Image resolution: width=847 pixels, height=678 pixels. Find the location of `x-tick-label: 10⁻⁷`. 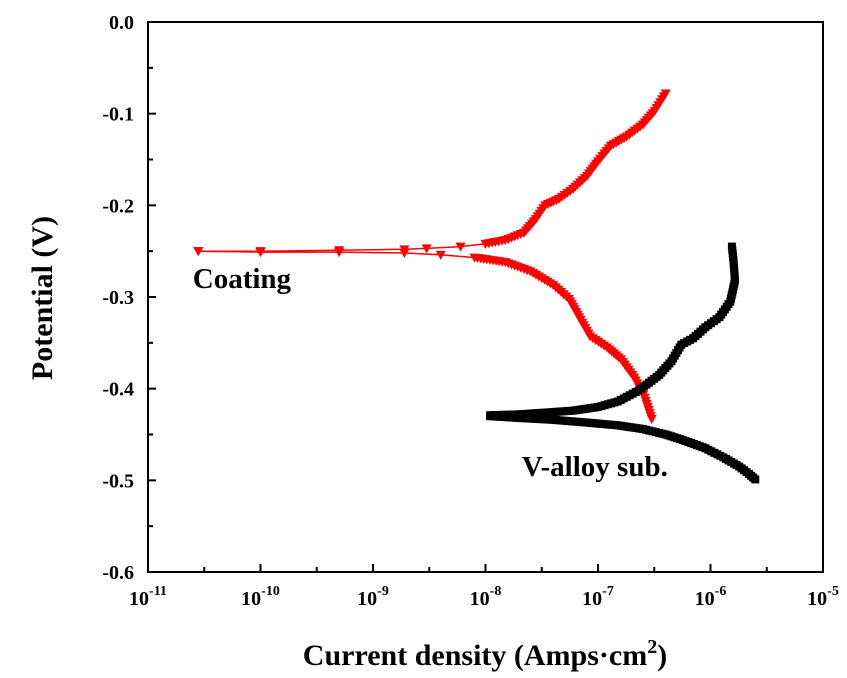

x-tick-label: 10⁻⁷ is located at coordinates (598, 597).